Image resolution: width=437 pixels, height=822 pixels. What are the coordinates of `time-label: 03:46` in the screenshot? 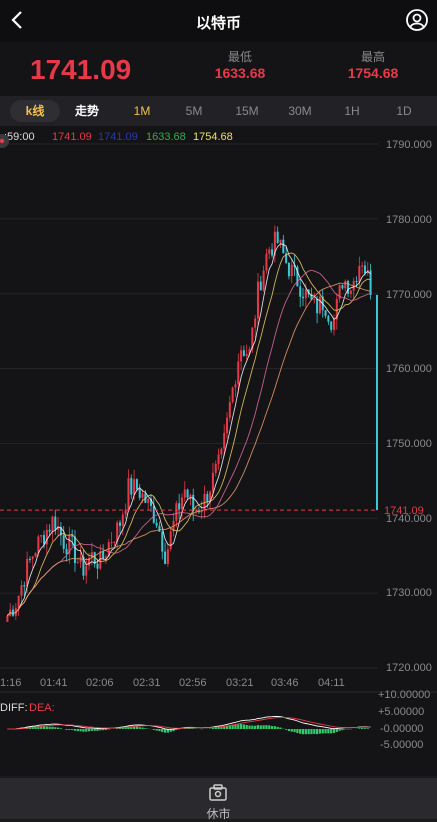 It's located at (285, 683).